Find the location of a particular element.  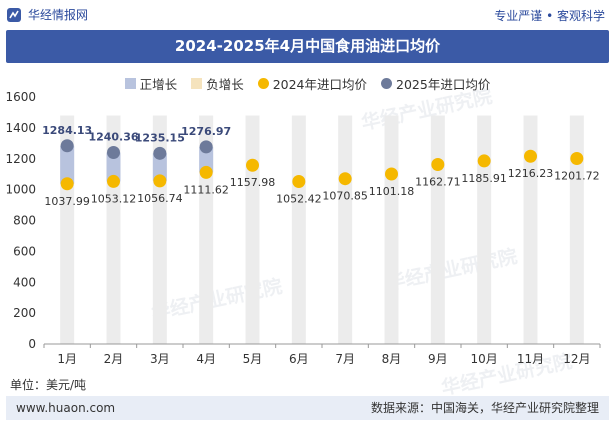

legend-item-2025: 2025年进口均价 is located at coordinates (435, 83).